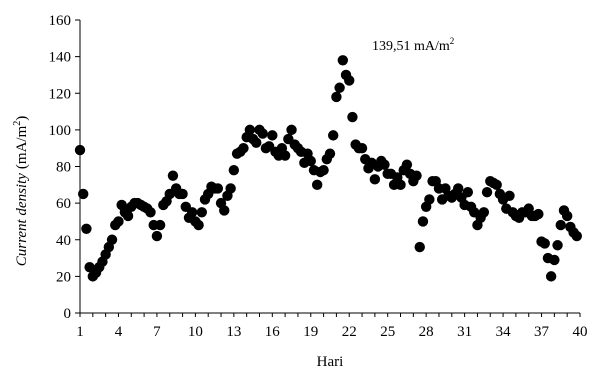  I want to click on y-tick-label: 0, so click(68, 314).